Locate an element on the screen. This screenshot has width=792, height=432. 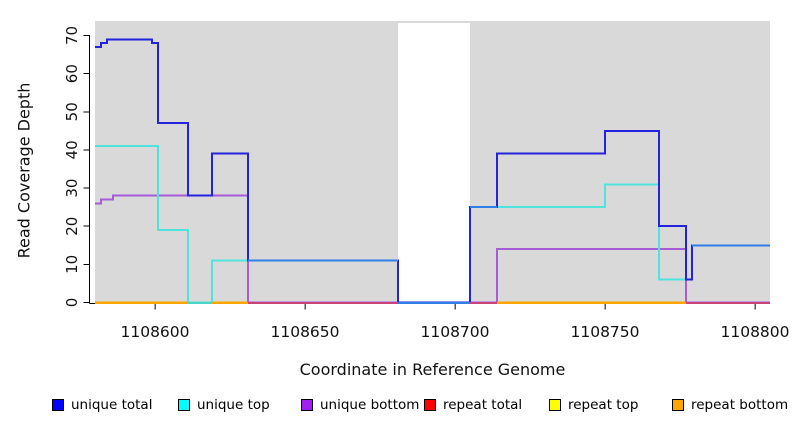
y-tick-label: 20 is located at coordinates (72, 226).